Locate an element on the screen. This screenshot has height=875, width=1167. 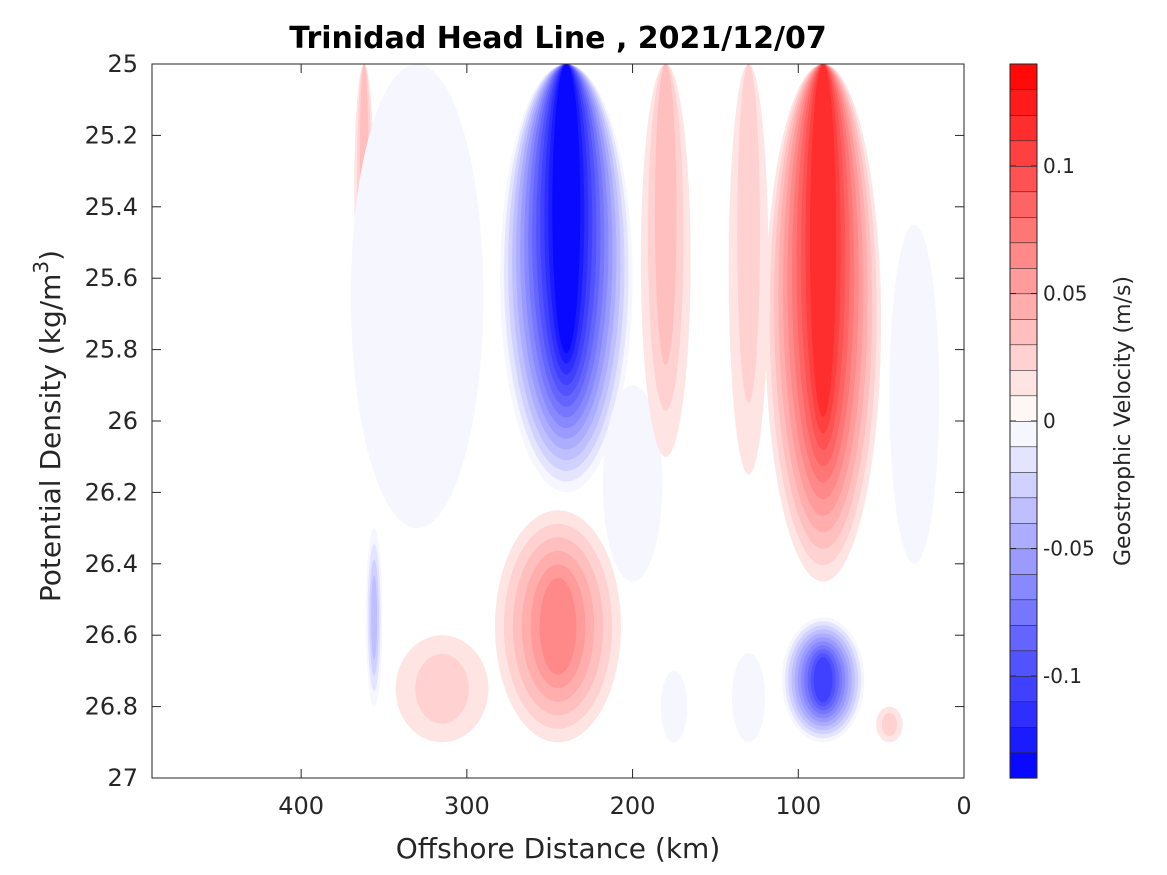
colorbar is located at coordinates (1023, 421).